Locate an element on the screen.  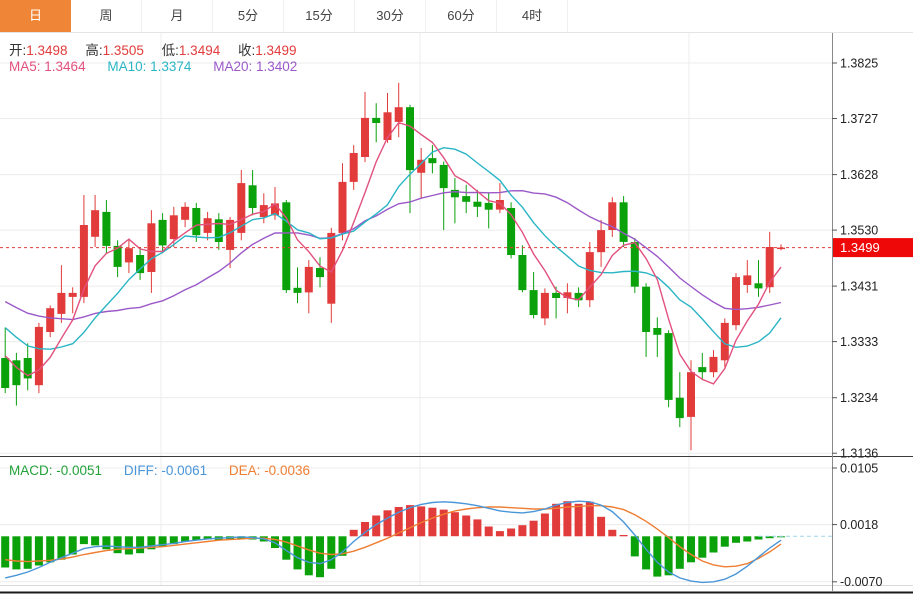
tab-week: 周 is located at coordinates (106, 16).